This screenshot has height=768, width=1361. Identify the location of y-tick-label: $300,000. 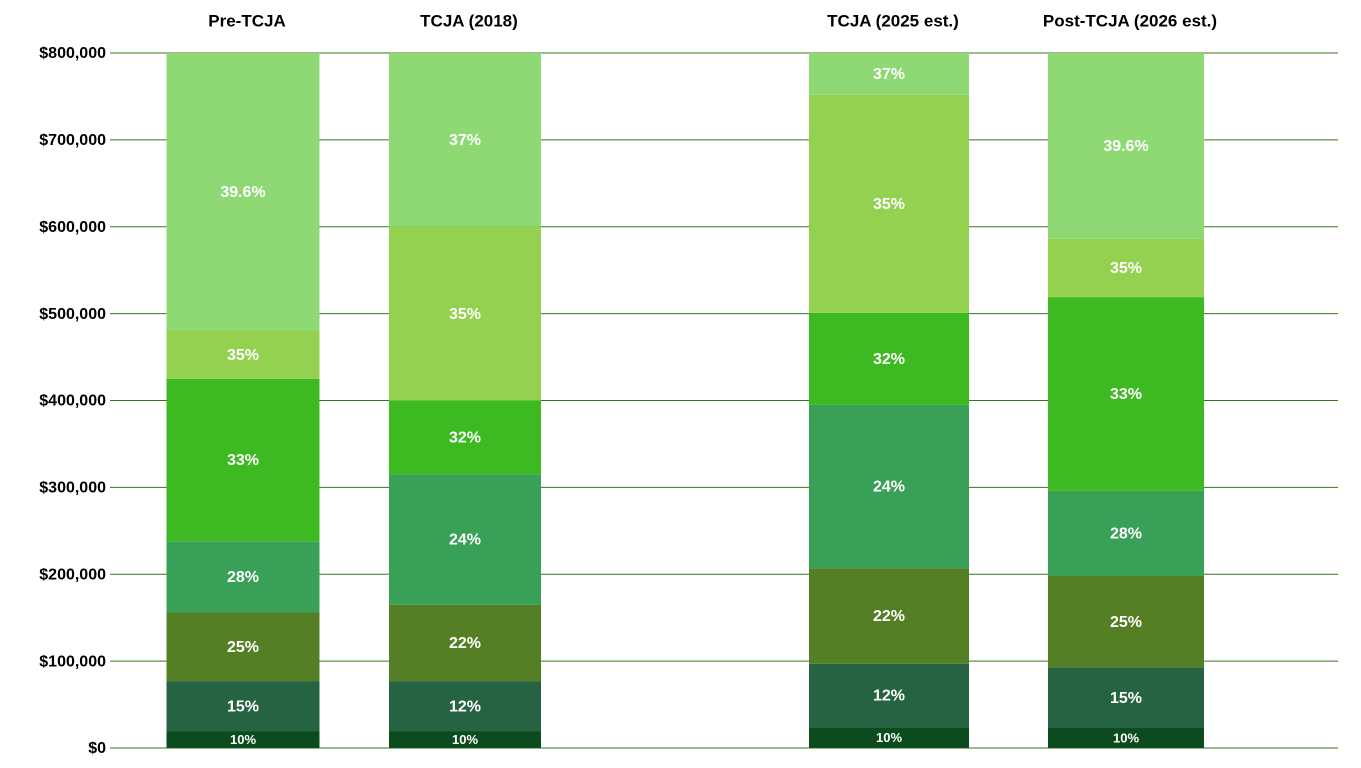
(72, 488).